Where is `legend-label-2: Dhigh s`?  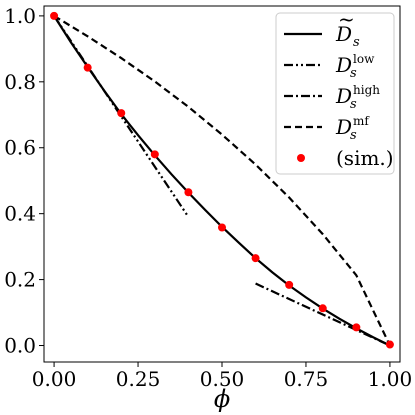 legend-label-2: Dhigh s is located at coordinates (357, 97).